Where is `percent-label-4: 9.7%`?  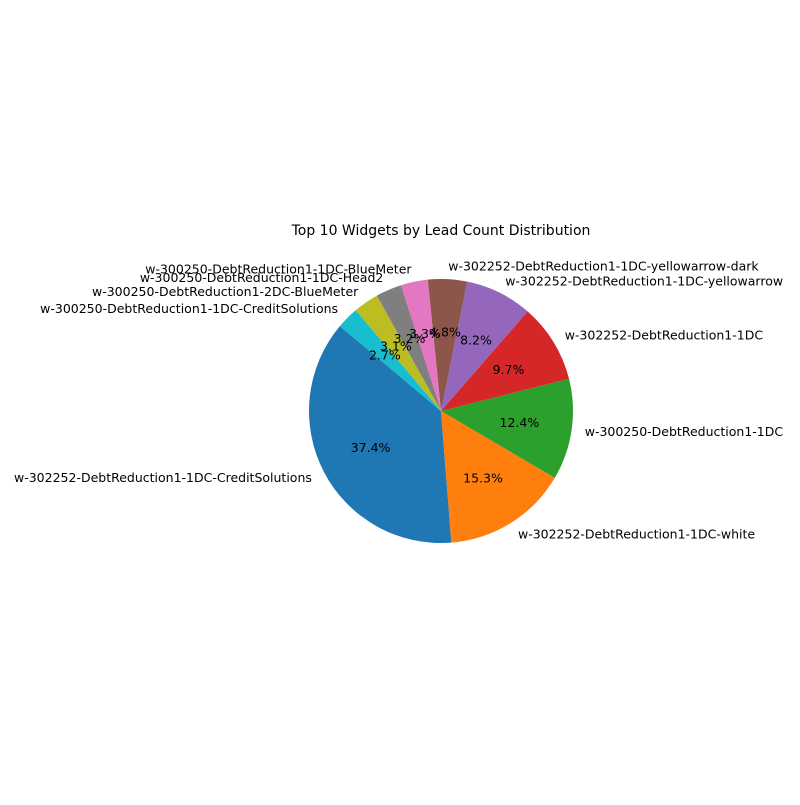 percent-label-4: 9.7% is located at coordinates (509, 369).